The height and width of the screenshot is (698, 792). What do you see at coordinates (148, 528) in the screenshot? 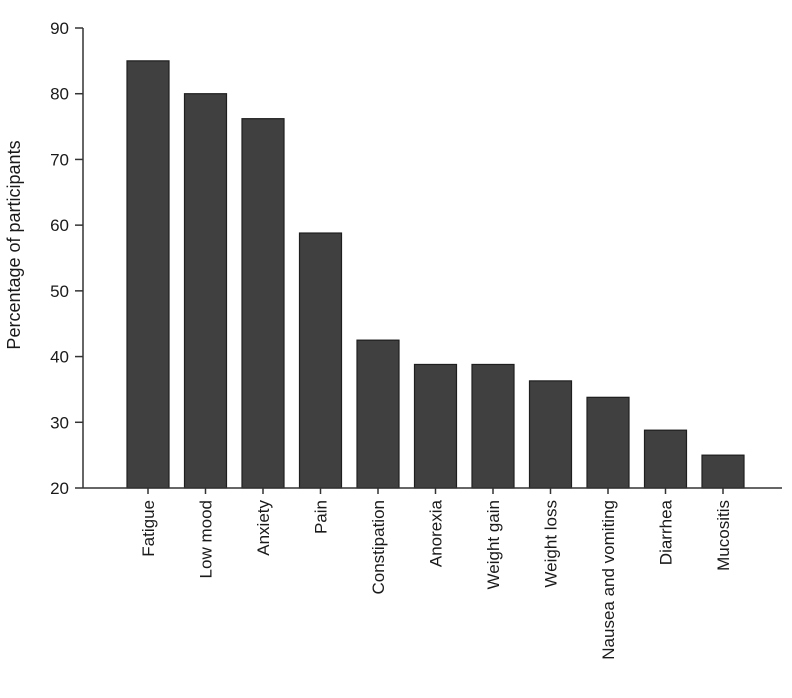
I see `x-tick-label: Fatigue` at bounding box center [148, 528].